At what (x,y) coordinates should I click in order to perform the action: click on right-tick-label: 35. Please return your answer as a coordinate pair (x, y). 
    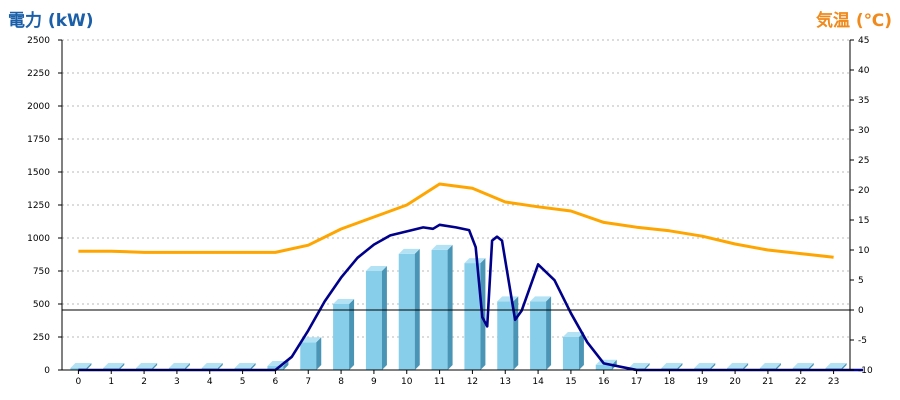
    Looking at the image, I should click on (863, 101).